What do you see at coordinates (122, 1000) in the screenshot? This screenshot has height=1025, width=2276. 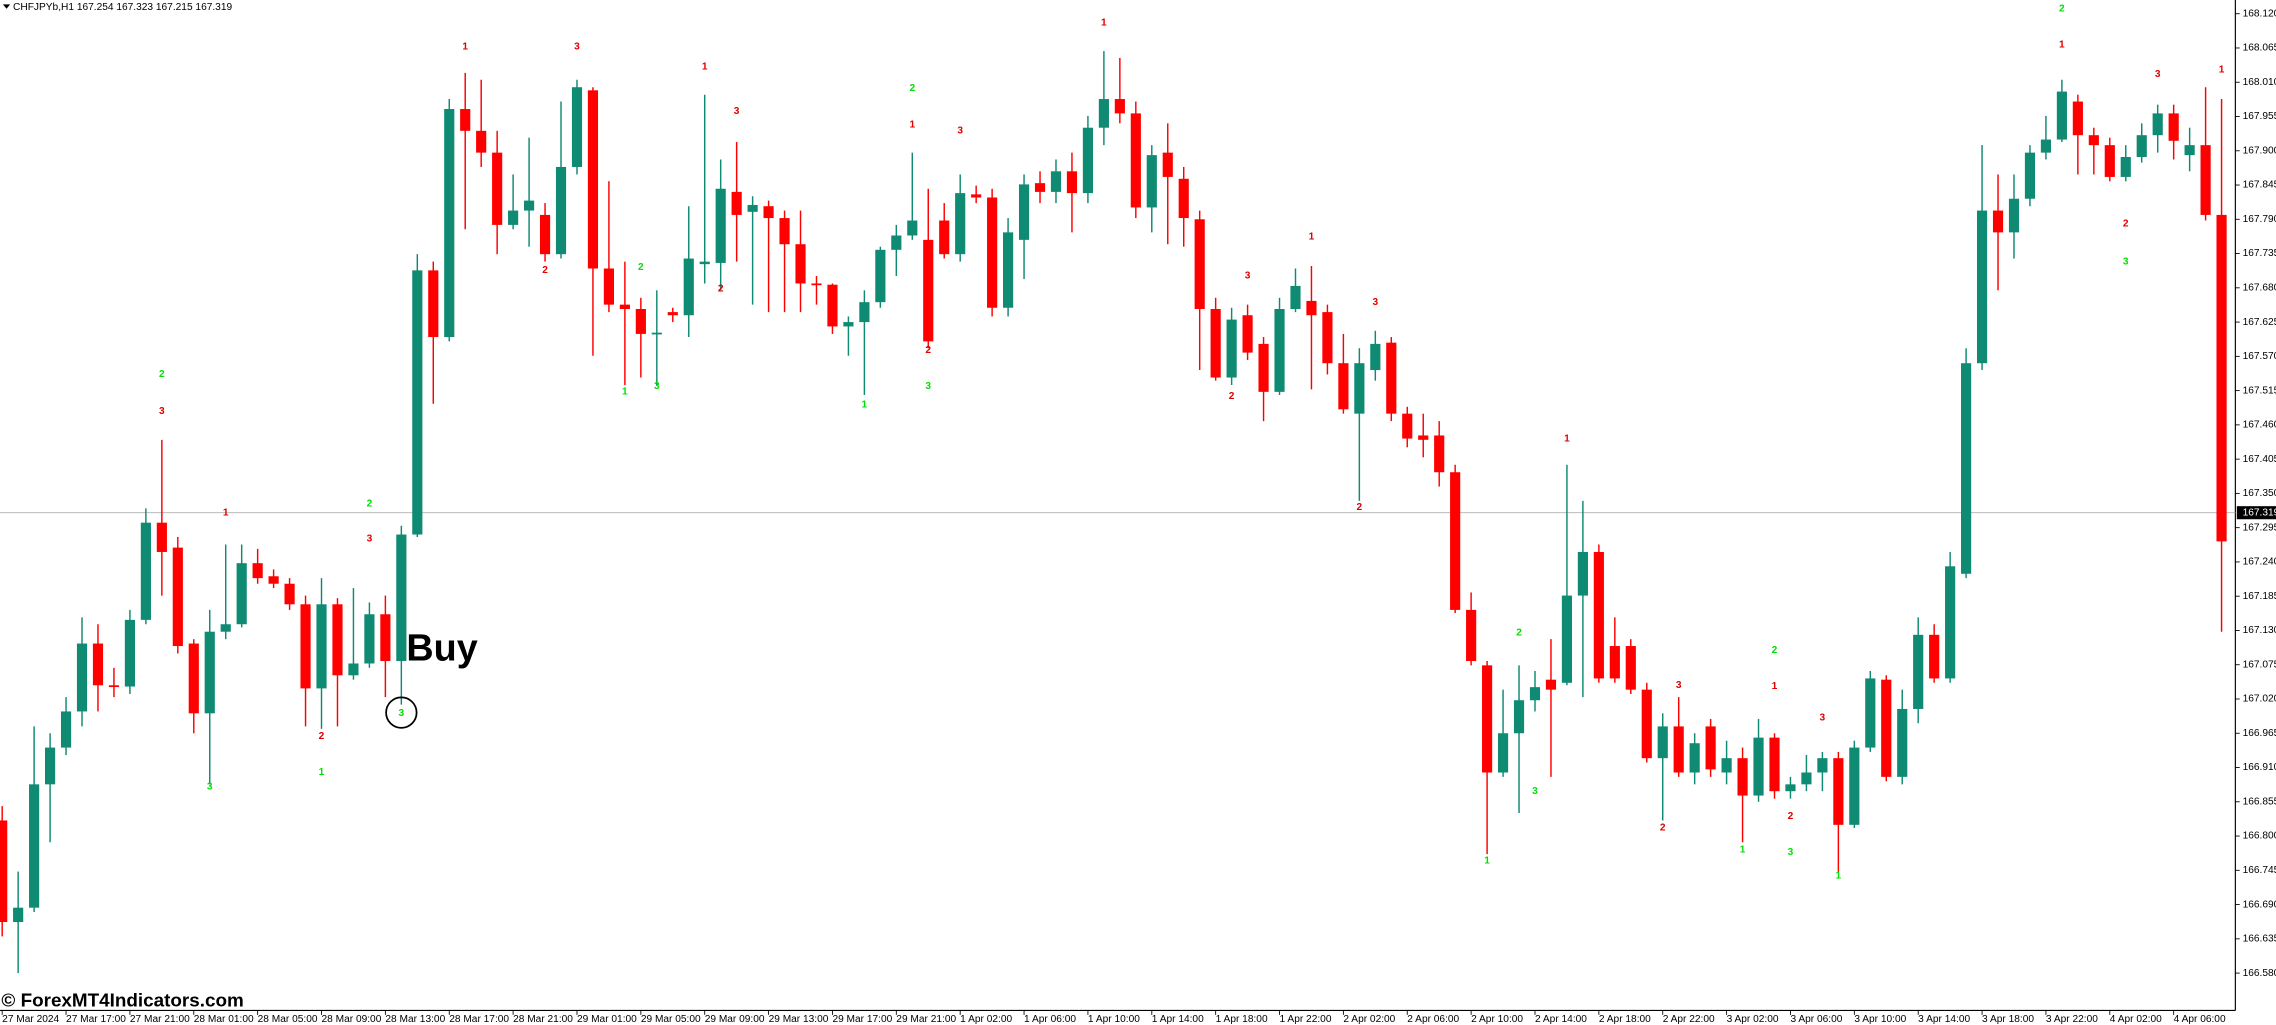 I see `watermark: © ForexMT4Indicators.com` at bounding box center [122, 1000].